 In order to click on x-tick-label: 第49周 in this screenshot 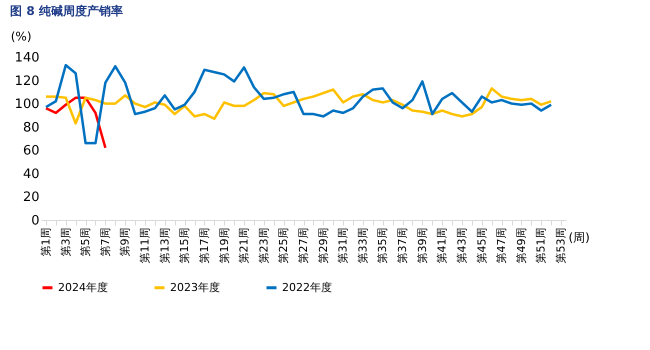, I will do `click(521, 246)`.